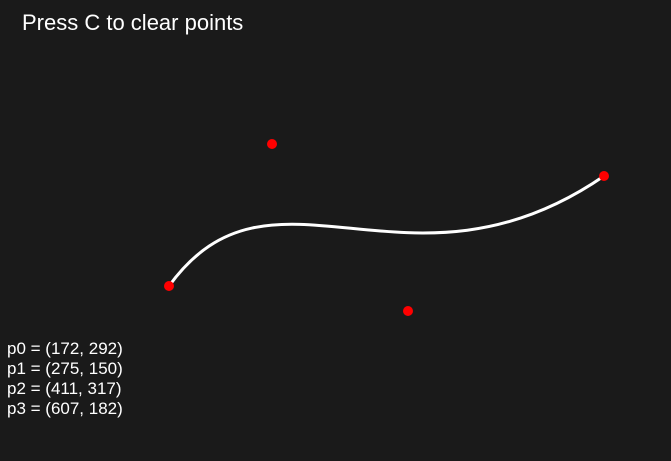  What do you see at coordinates (408, 311) in the screenshot?
I see `control-point-p2` at bounding box center [408, 311].